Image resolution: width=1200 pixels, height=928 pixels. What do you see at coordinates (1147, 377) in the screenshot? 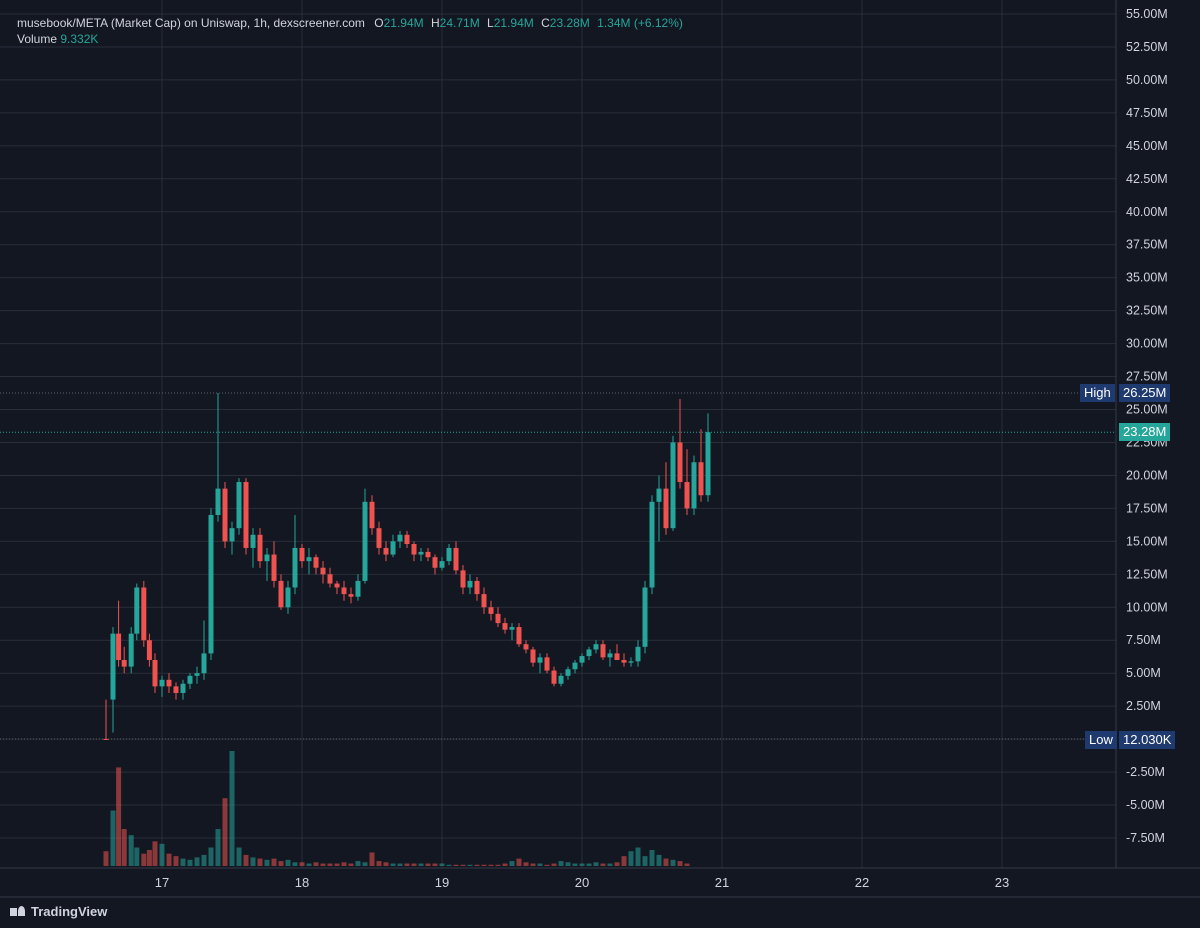
I see `y-tick-label: 27.50M` at bounding box center [1147, 377].